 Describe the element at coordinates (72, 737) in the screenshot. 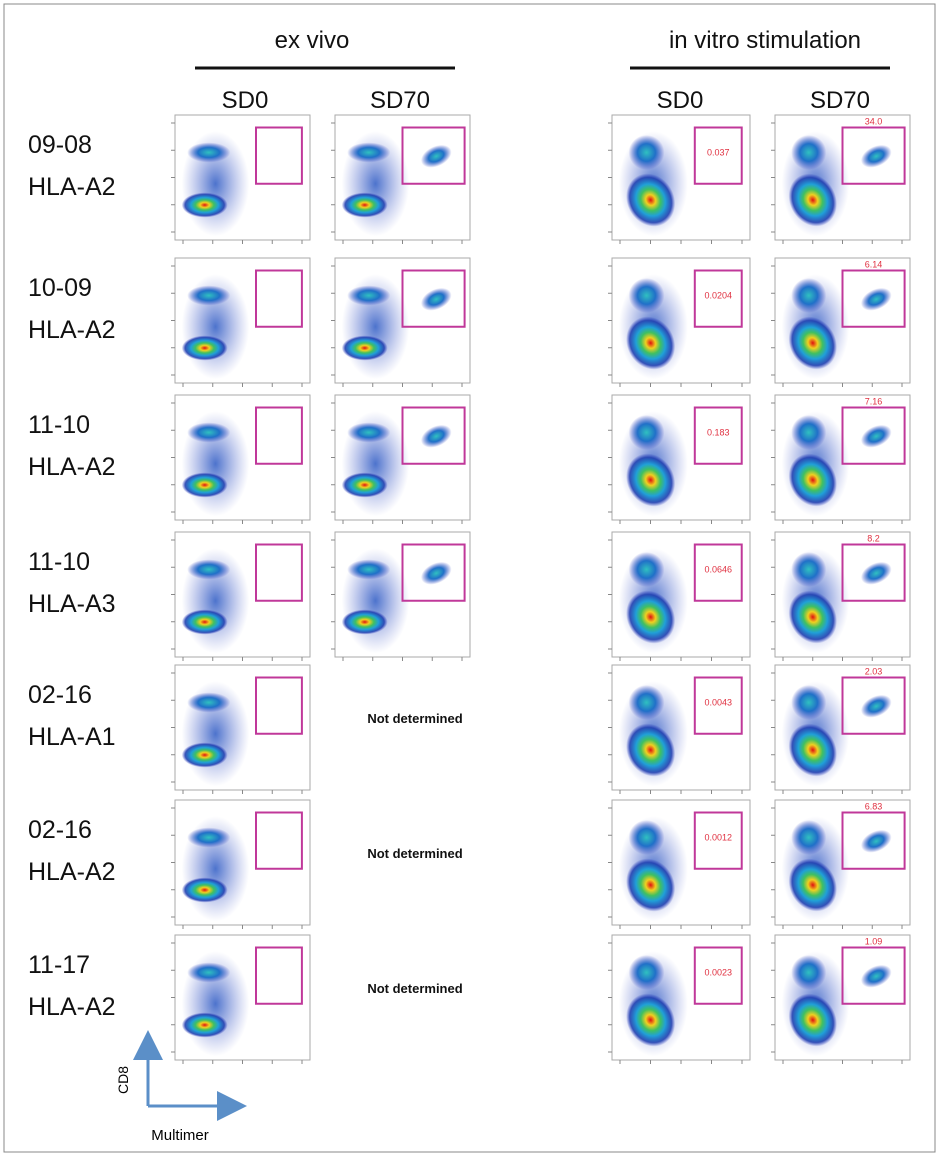

I see `allele: HLA-A1` at that location.